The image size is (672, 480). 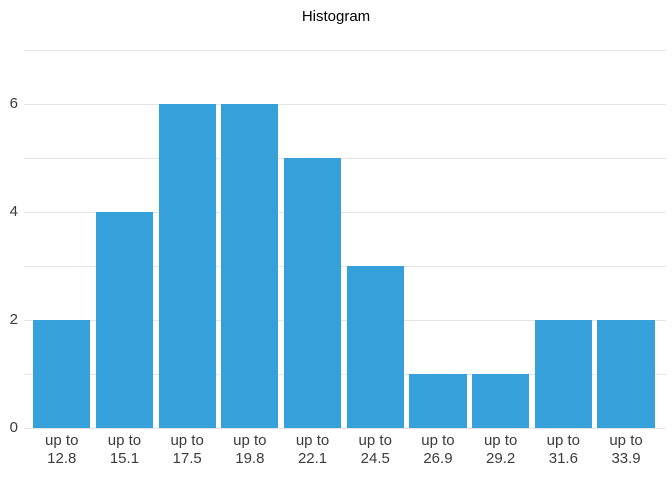 I want to click on gridline-y1, so click(x=345, y=374).